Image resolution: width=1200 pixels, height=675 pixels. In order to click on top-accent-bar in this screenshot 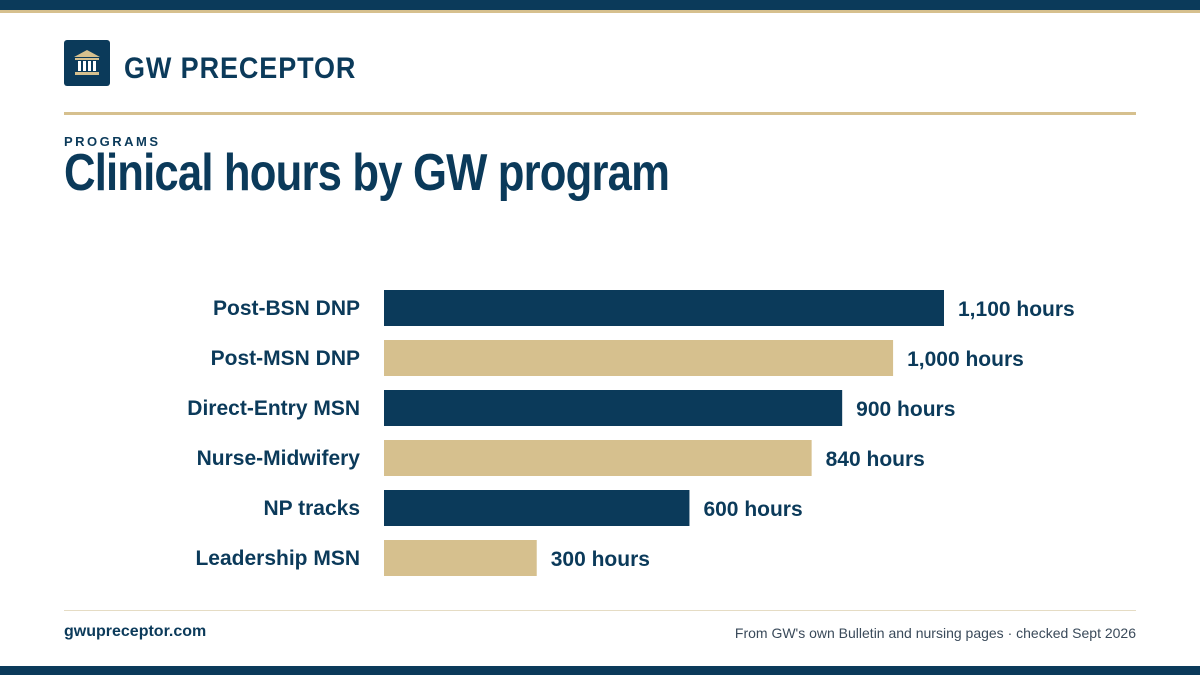, I will do `click(600, 5)`.